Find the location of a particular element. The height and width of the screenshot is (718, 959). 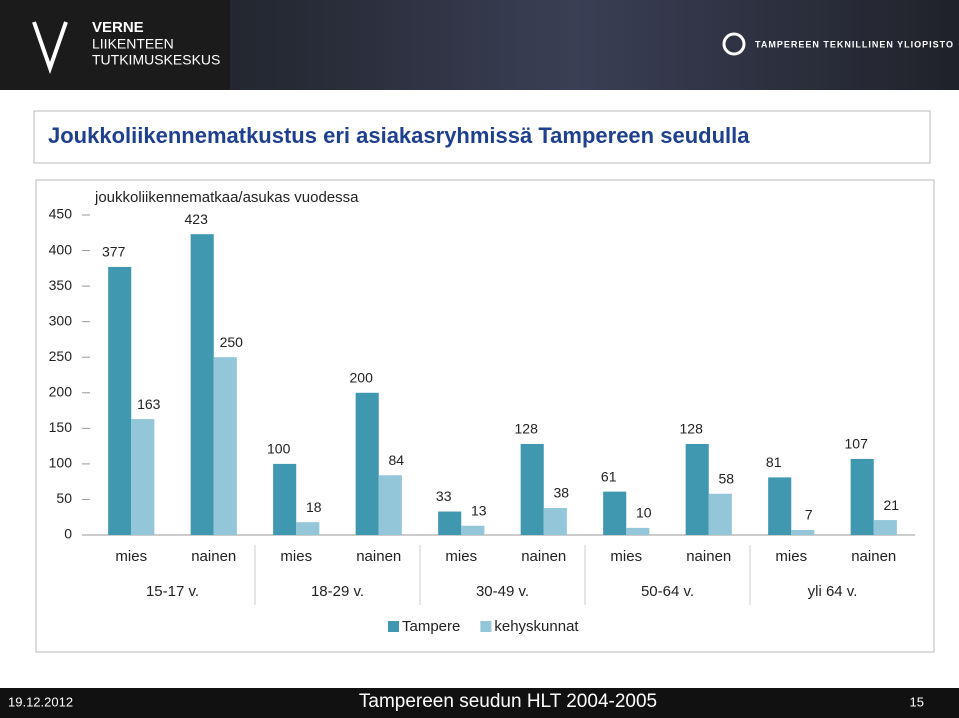

logo-mark is located at coordinates (50, 48).